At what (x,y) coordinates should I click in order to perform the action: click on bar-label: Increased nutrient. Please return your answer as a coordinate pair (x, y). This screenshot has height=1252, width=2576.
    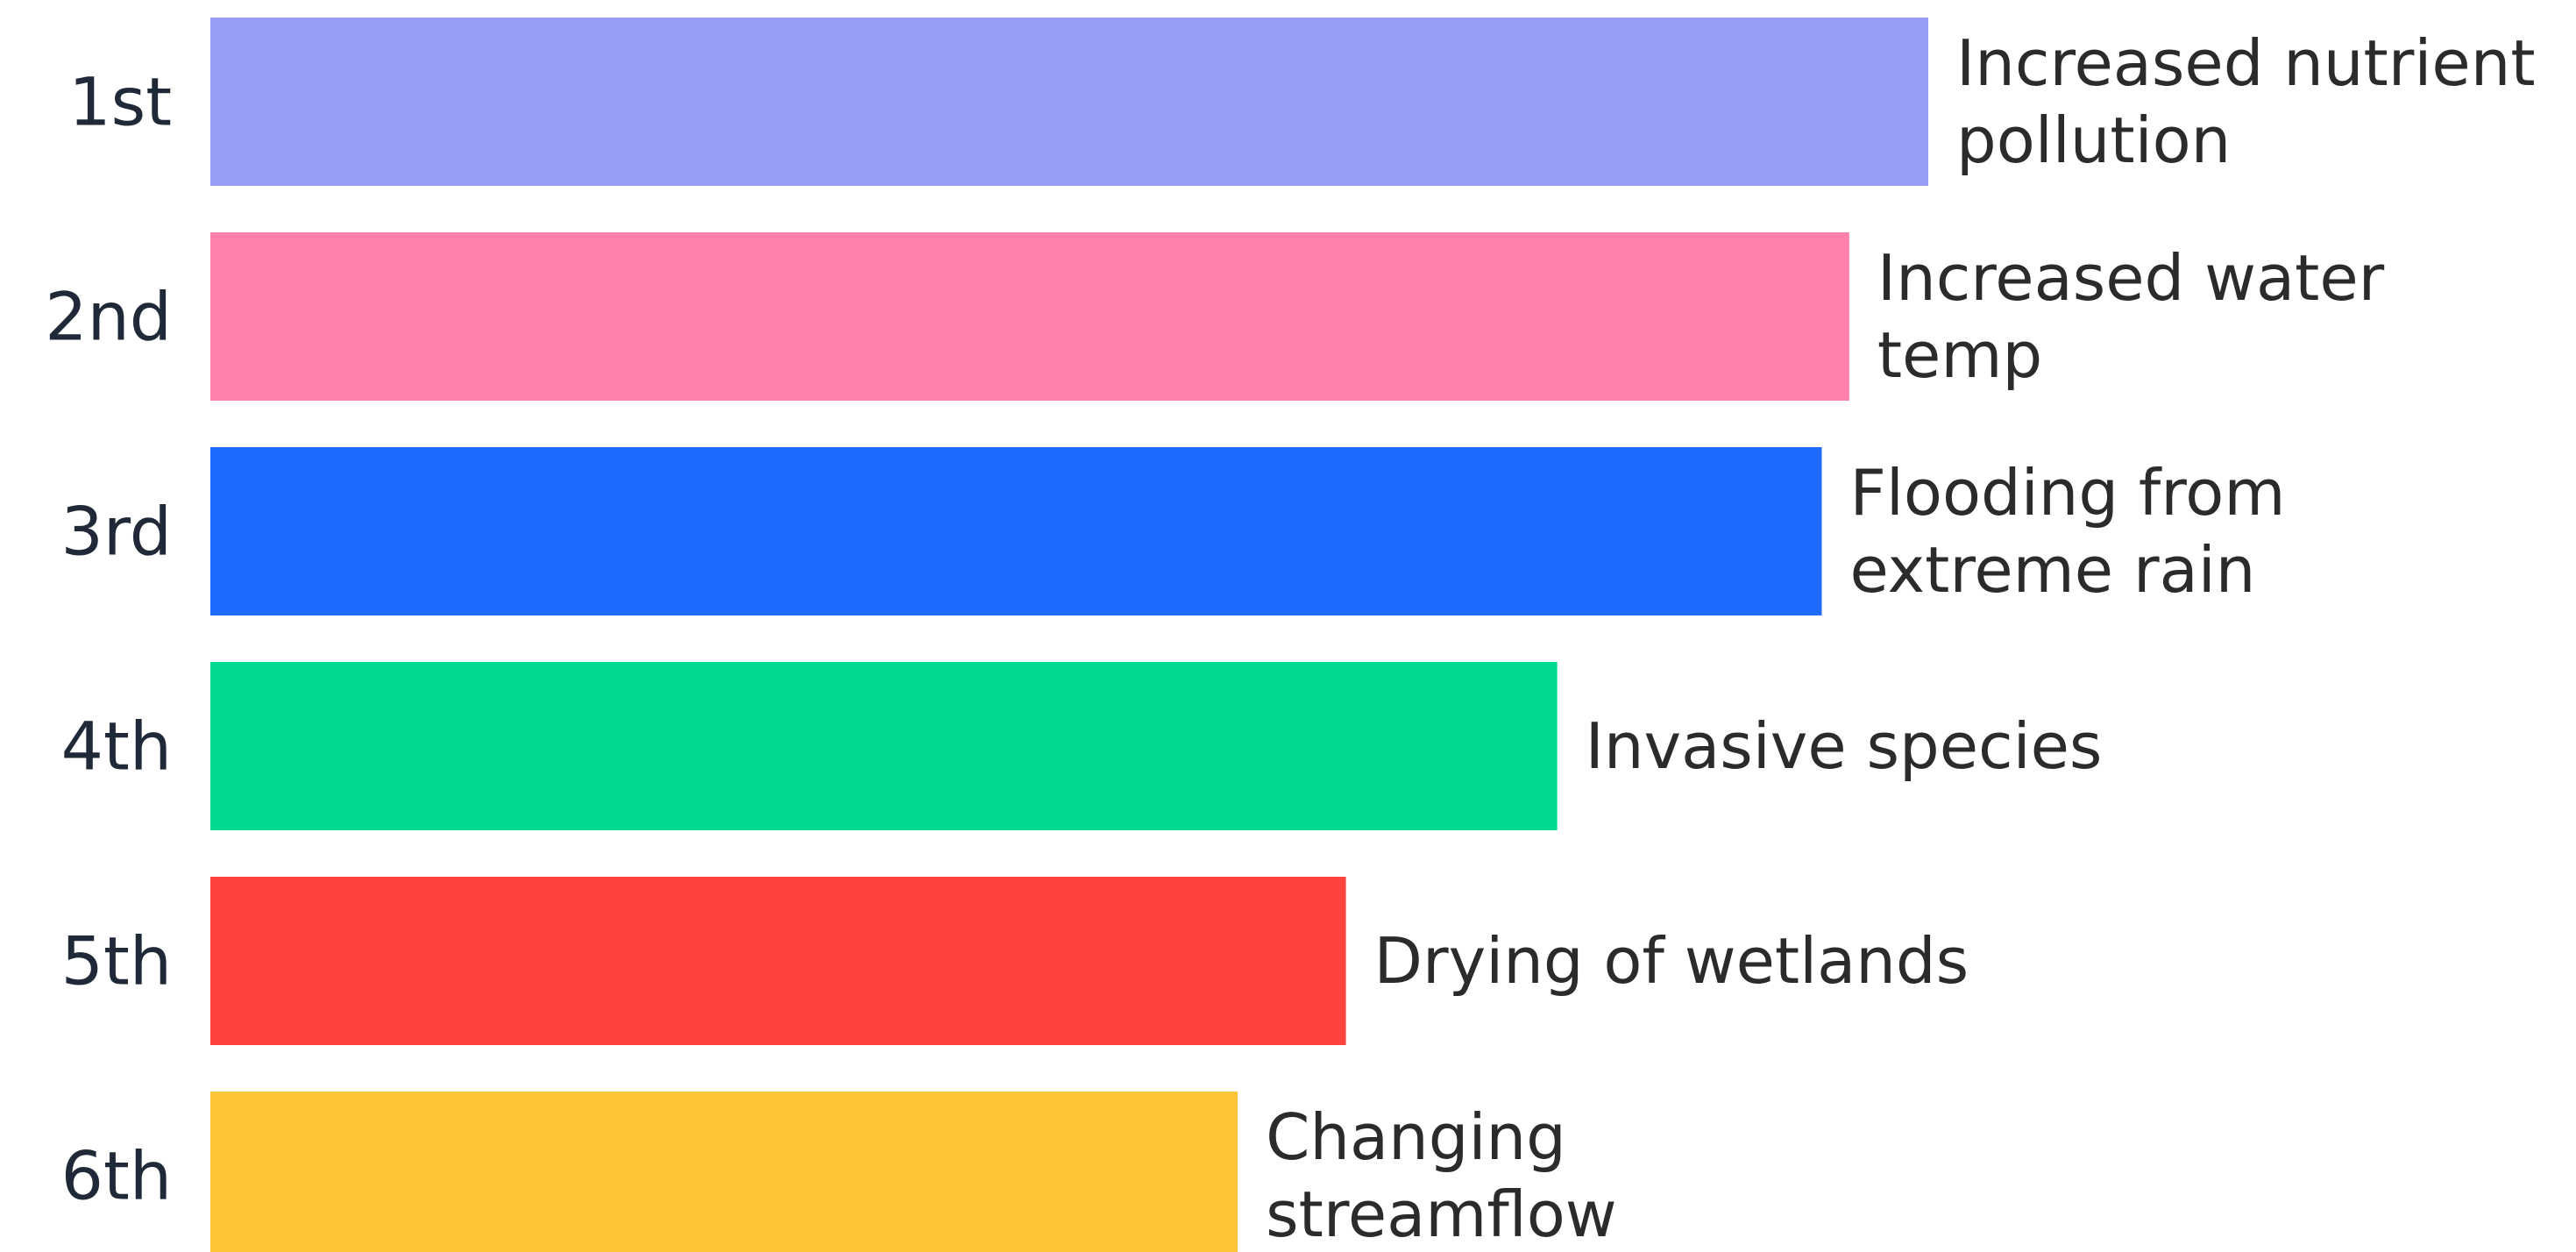
    Looking at the image, I should click on (2246, 63).